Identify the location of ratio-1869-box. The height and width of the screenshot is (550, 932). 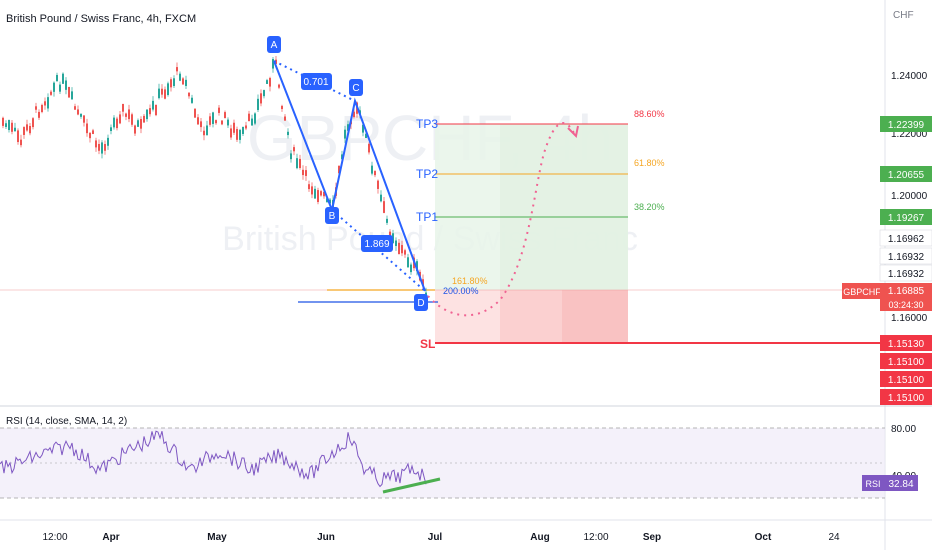
(377, 243).